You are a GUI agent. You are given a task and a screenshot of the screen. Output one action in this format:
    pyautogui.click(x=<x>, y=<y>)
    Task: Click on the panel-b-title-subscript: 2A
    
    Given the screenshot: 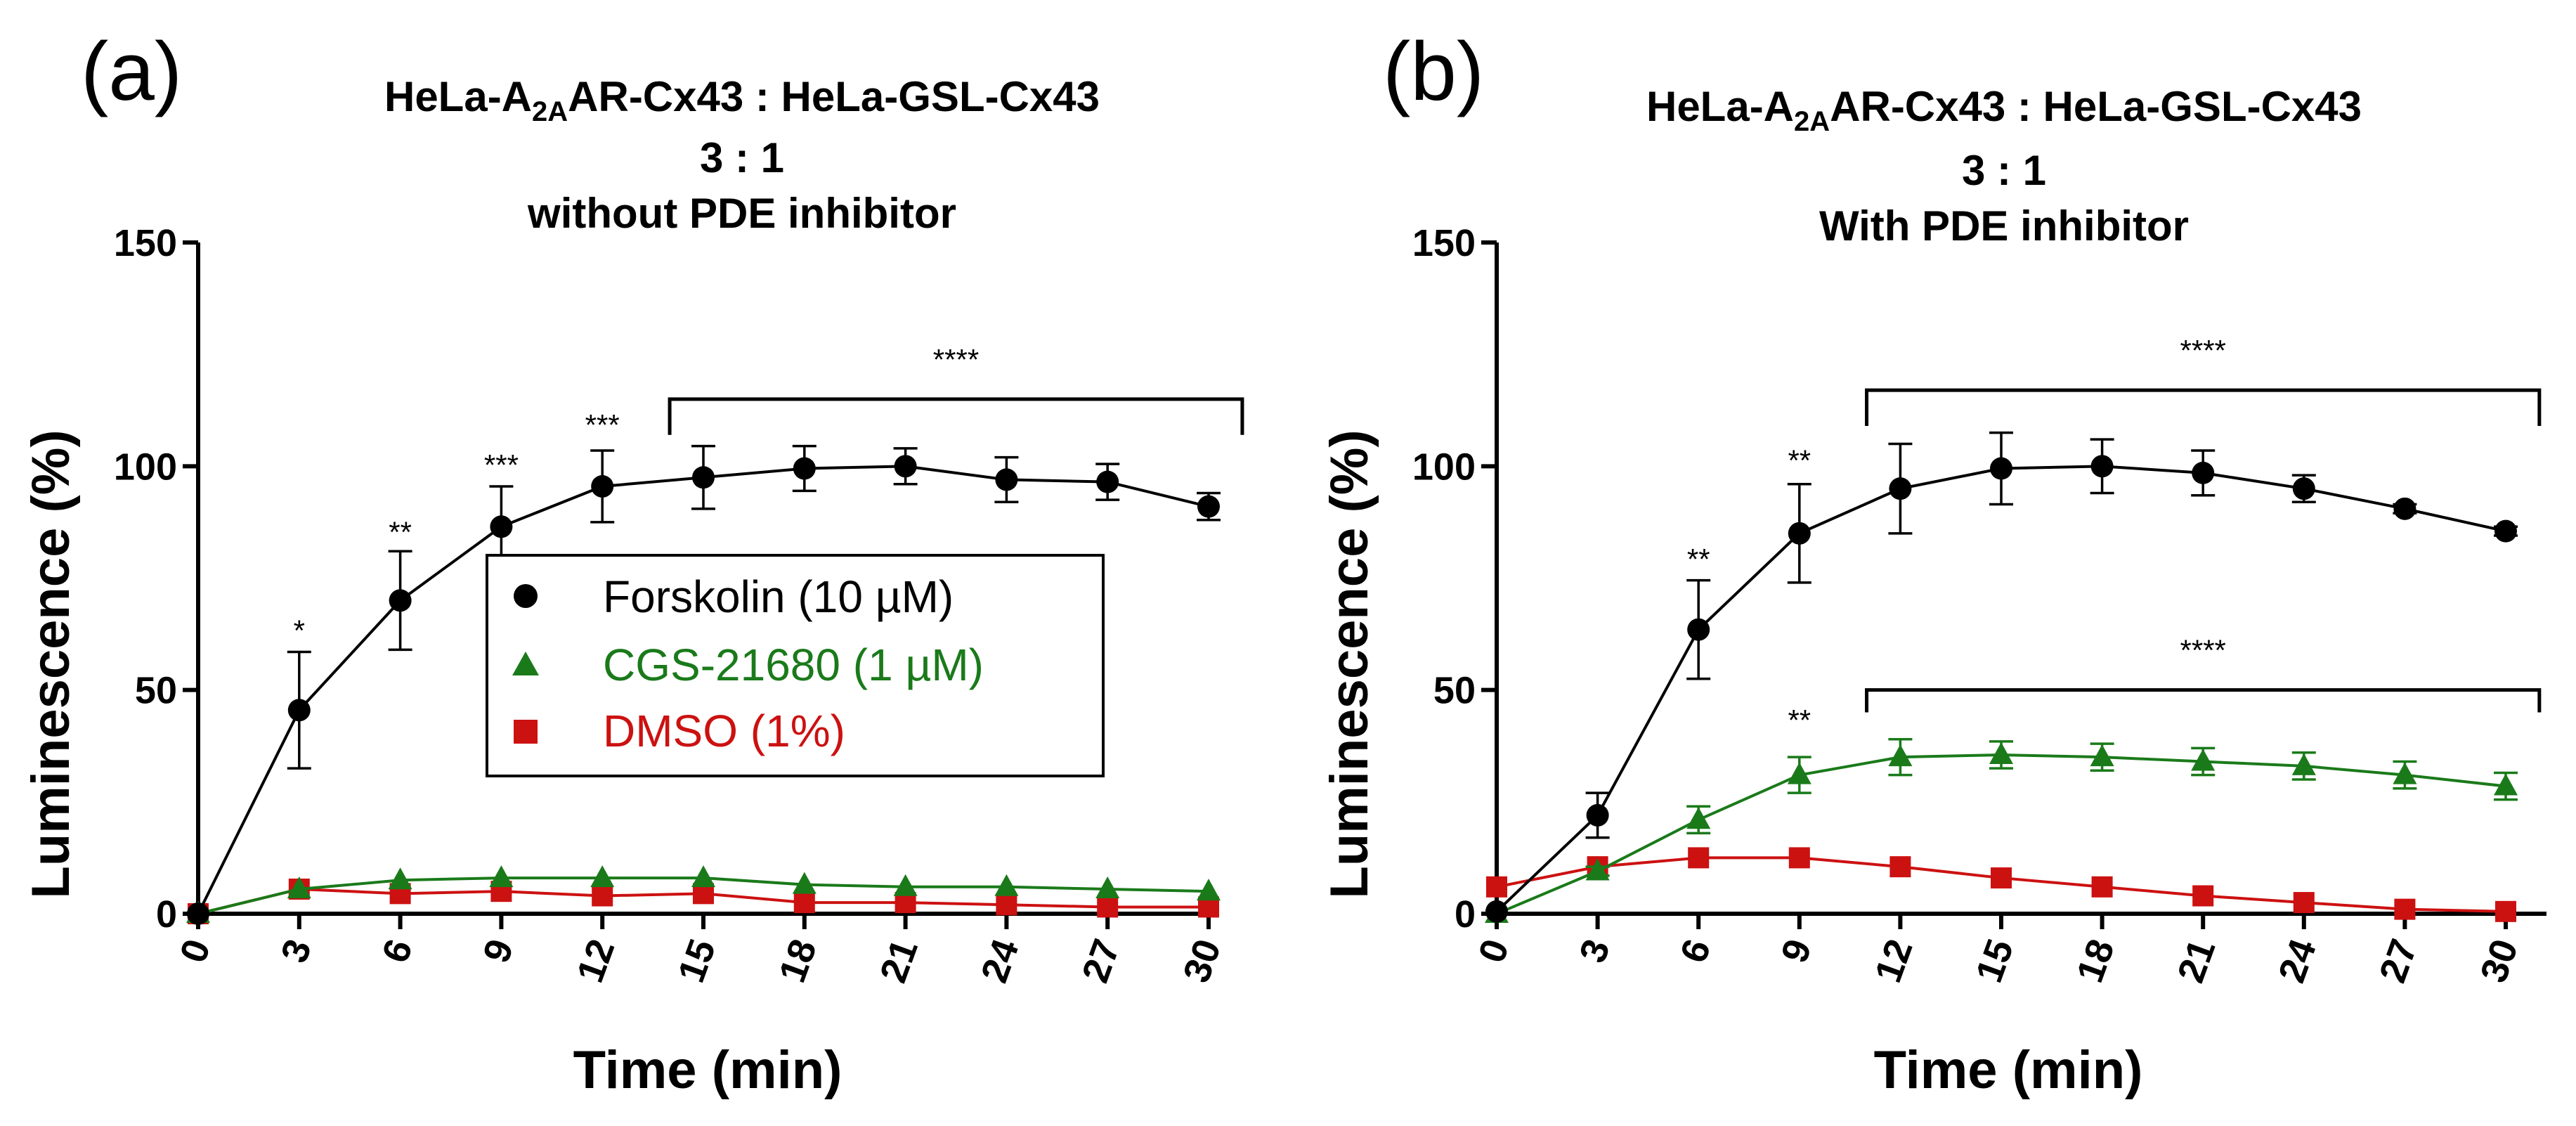 What is the action you would take?
    pyautogui.click(x=1812, y=121)
    